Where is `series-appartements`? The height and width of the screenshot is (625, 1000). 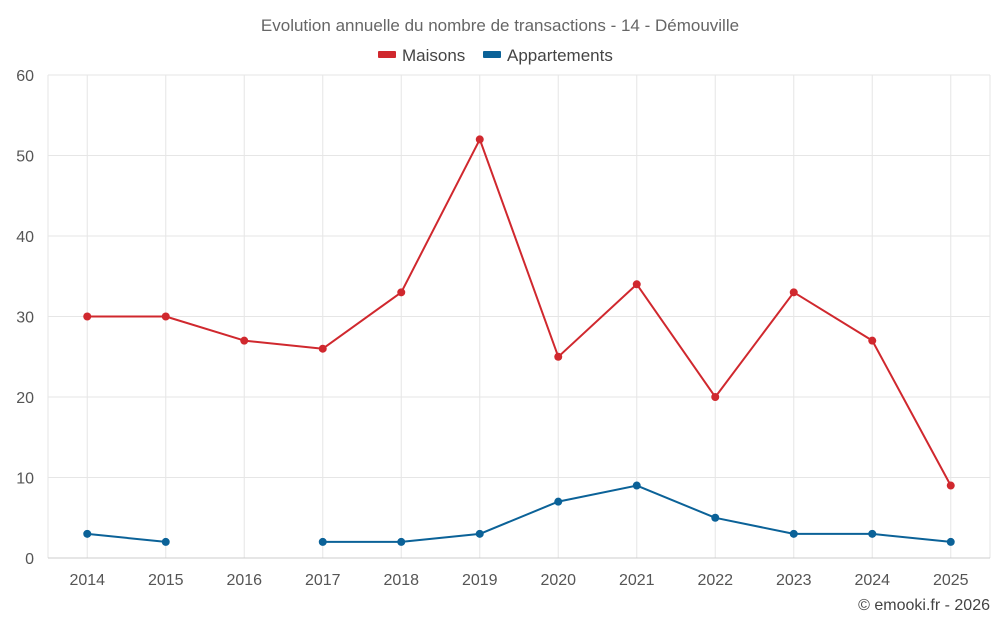 series-appartements is located at coordinates (519, 513).